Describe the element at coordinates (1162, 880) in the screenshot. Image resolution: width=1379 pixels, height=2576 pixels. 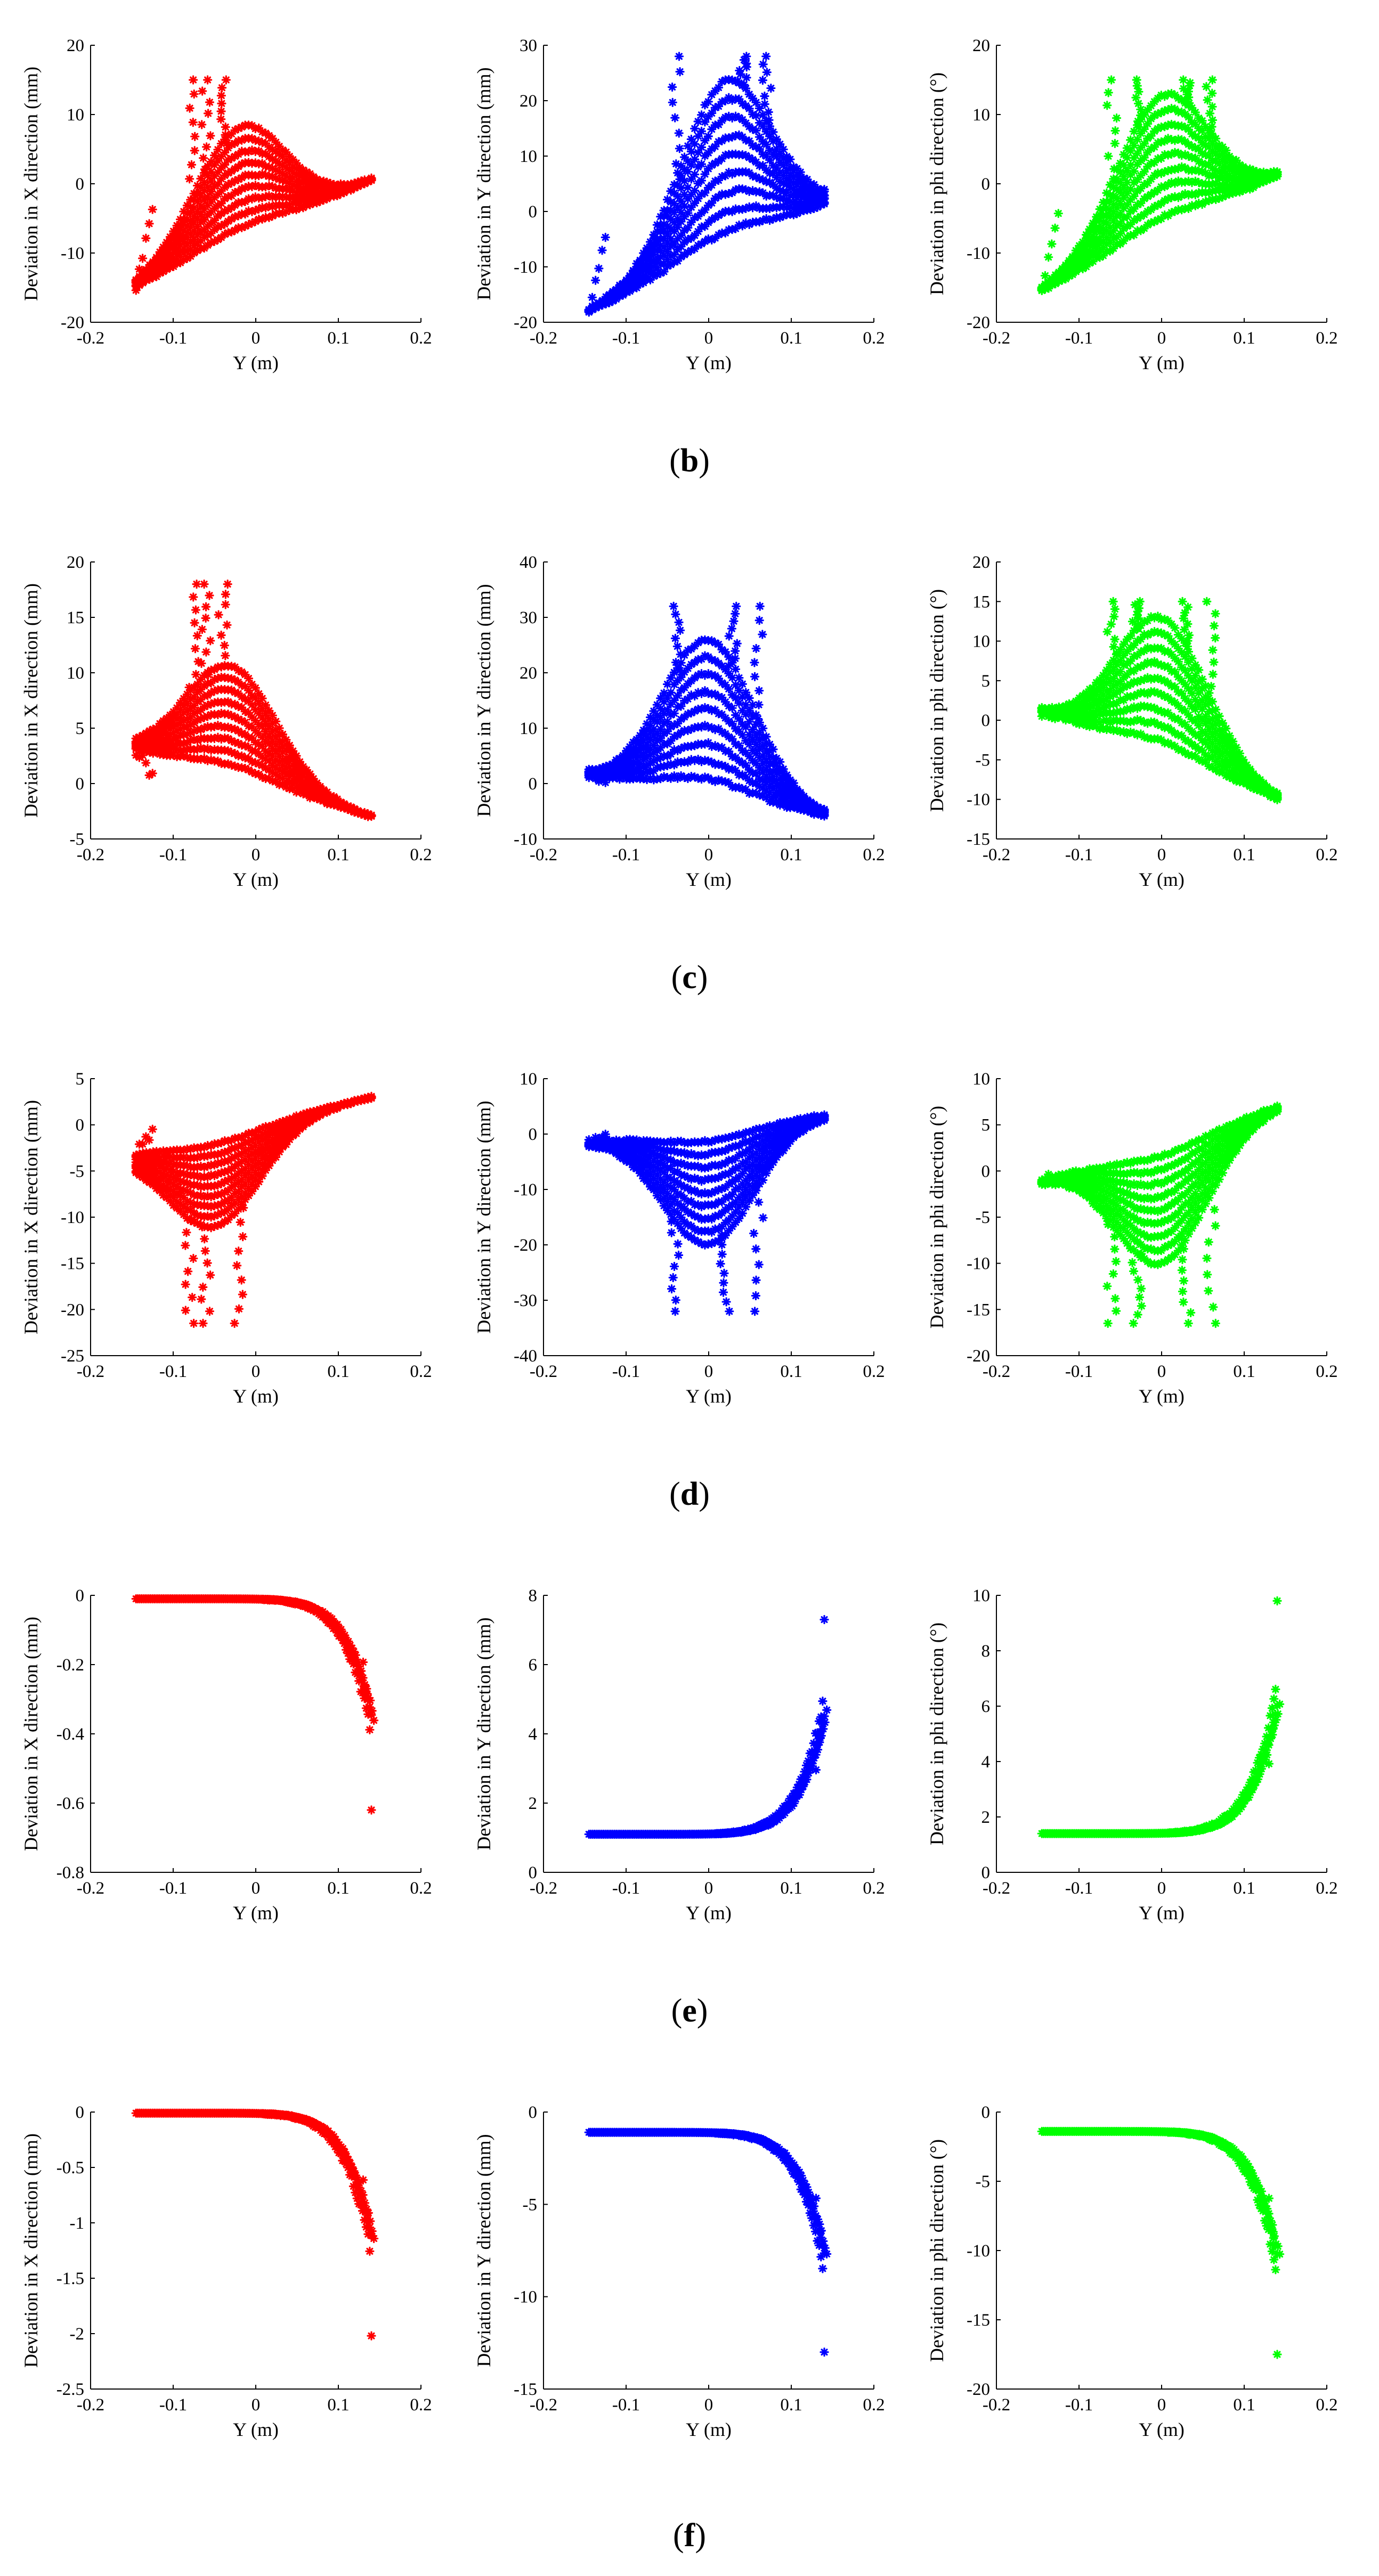
I see `x-axis-title: Y (m)` at that location.